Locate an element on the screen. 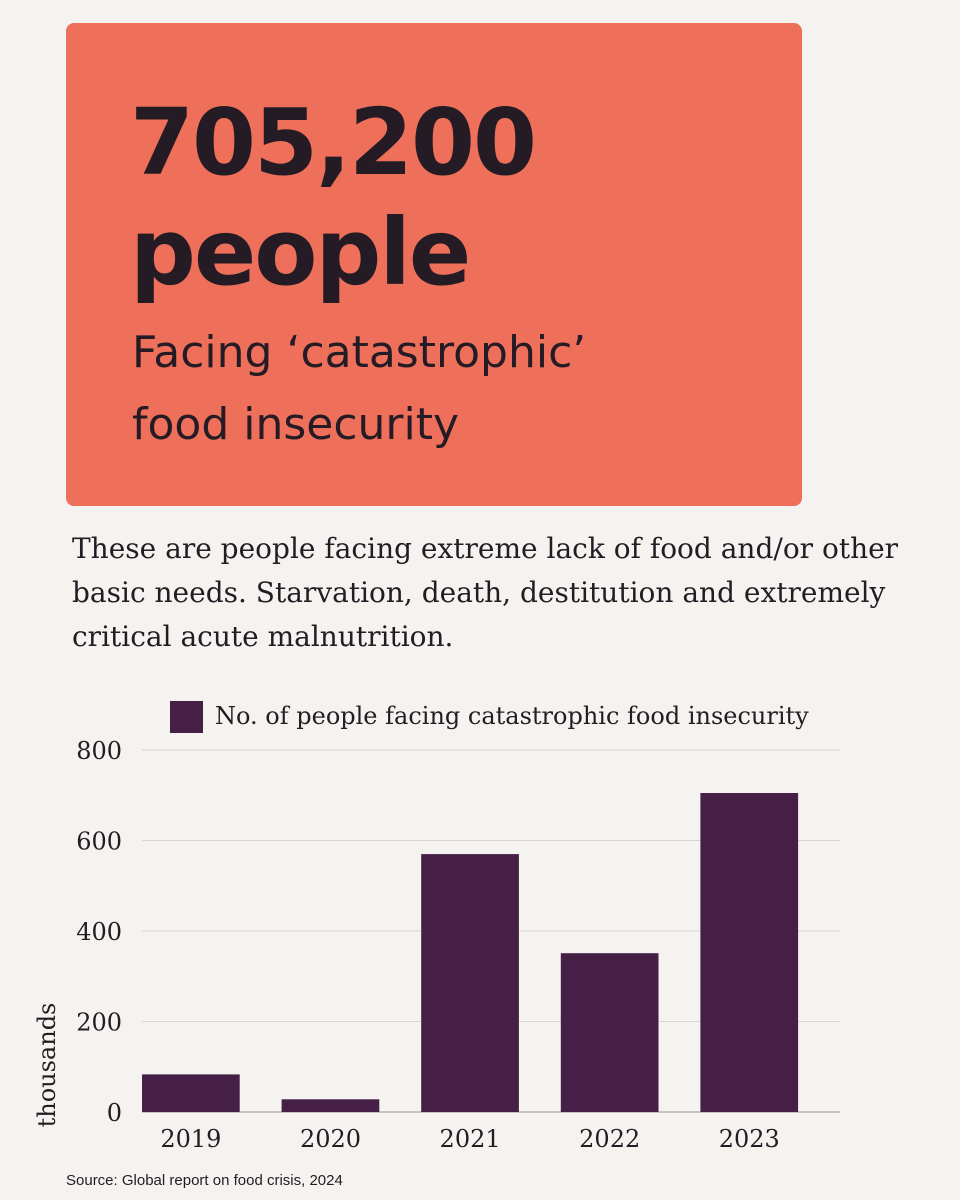  x-tick-label: 2020 is located at coordinates (330, 1139).